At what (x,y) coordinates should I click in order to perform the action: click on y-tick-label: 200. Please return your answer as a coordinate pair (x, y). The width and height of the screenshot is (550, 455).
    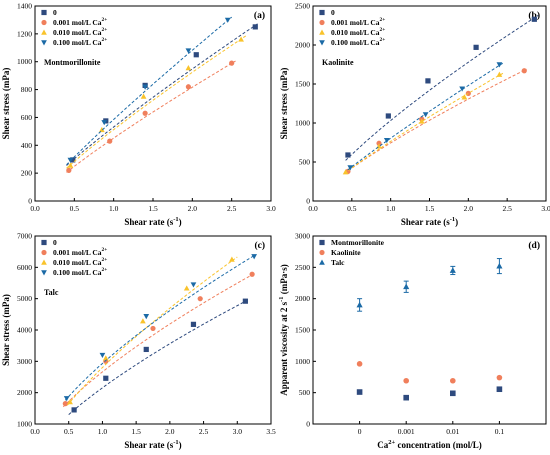
    Looking at the image, I should click on (27, 173).